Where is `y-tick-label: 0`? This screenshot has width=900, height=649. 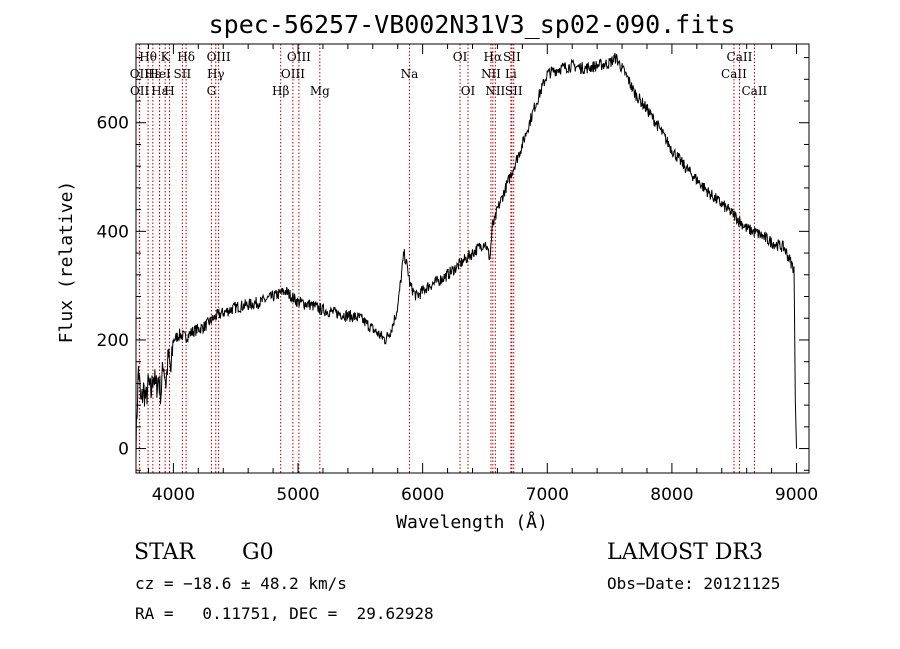
y-tick-label: 0 is located at coordinates (123, 450).